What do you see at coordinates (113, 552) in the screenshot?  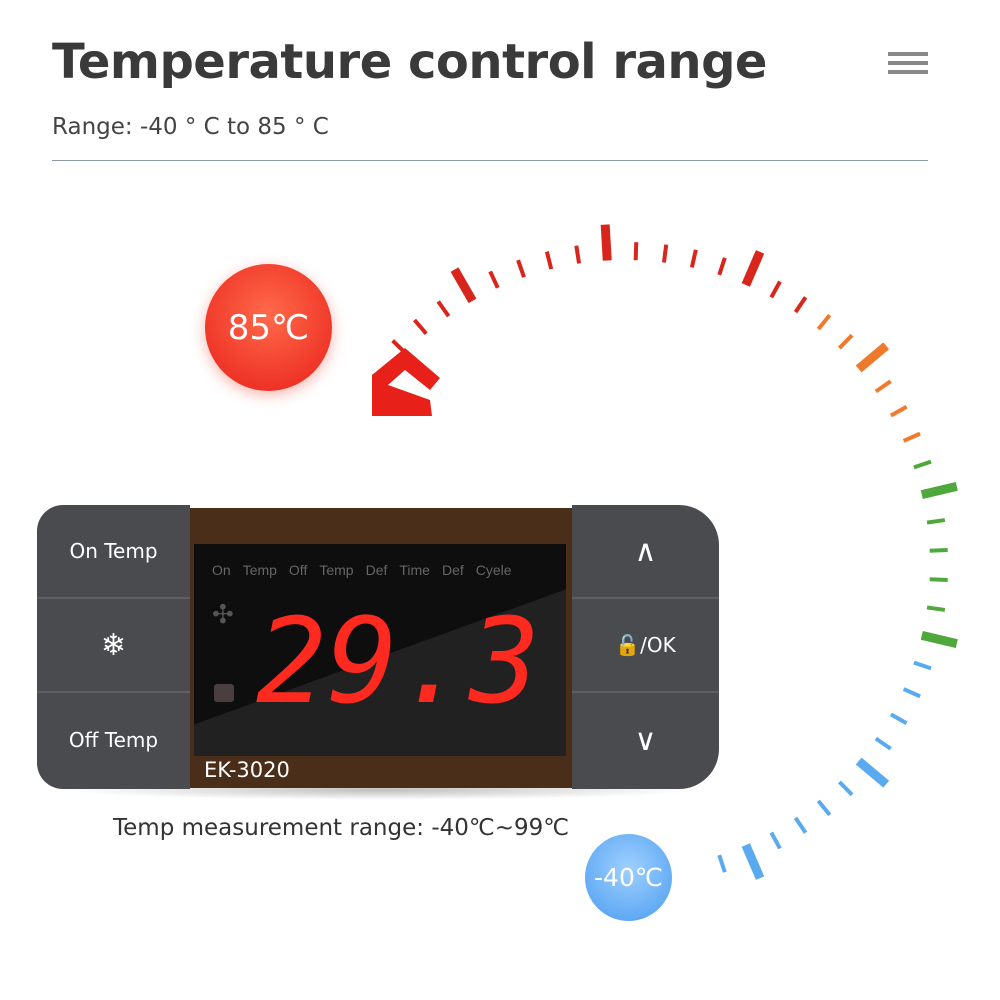 I see `on-temp-button: On Temp` at bounding box center [113, 552].